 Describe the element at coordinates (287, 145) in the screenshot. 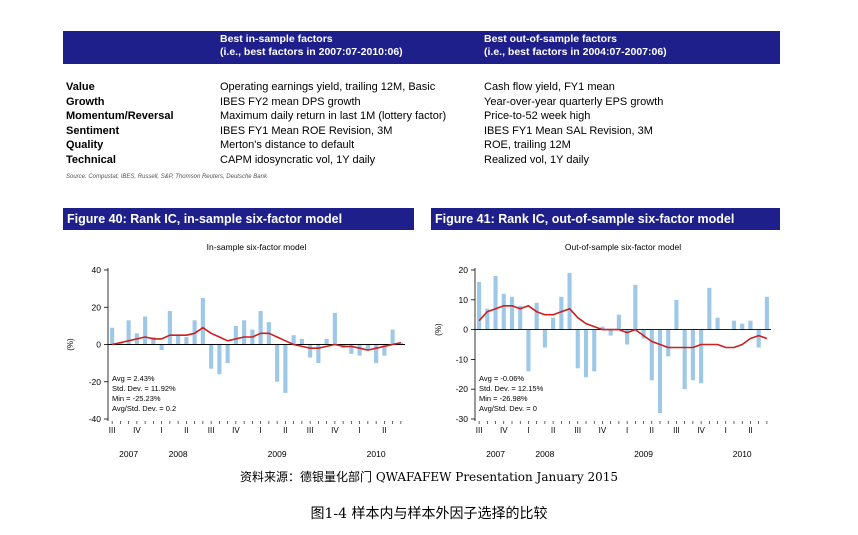

I see `in-sample-factor: Merton's distance to default` at that location.